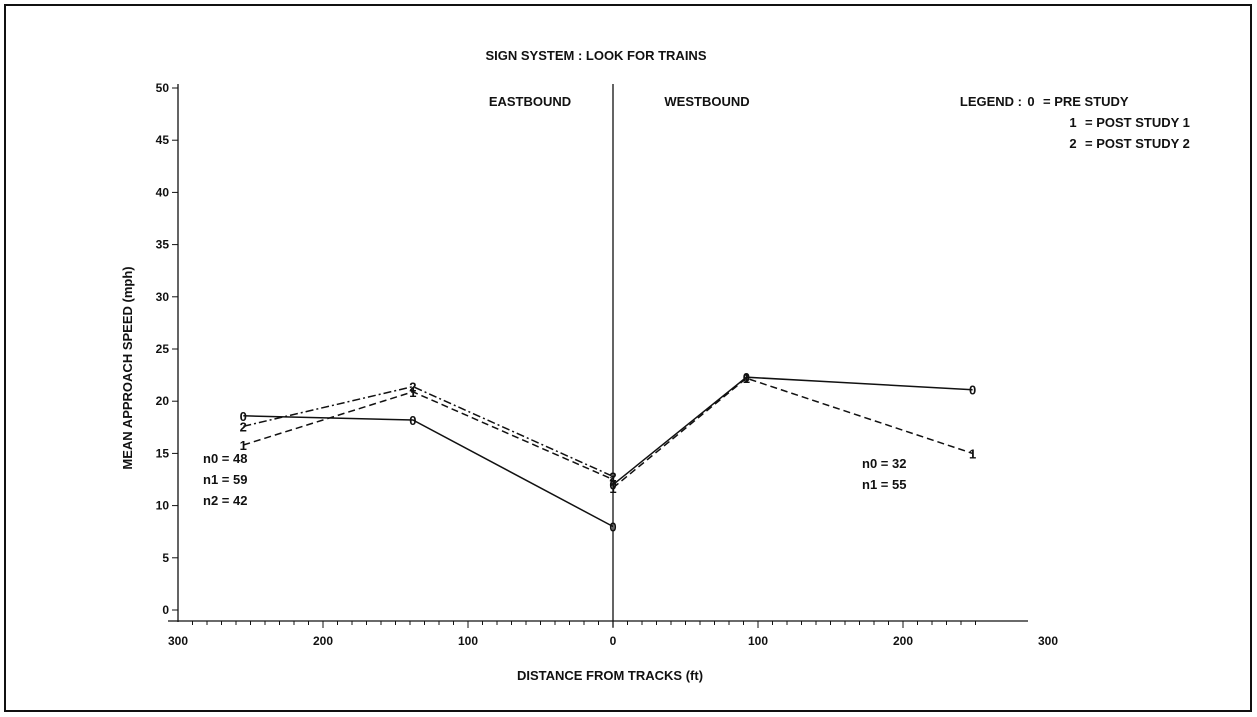 The width and height of the screenshot is (1257, 717). I want to click on series-2-point-0-2: 2, so click(612, 476).